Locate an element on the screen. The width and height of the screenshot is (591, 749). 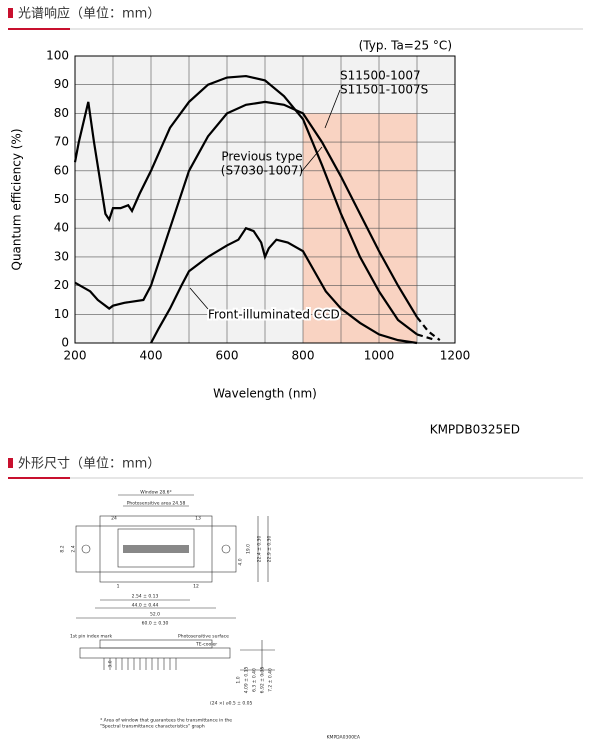
y-tick-label: 10 is located at coordinates (61, 314).